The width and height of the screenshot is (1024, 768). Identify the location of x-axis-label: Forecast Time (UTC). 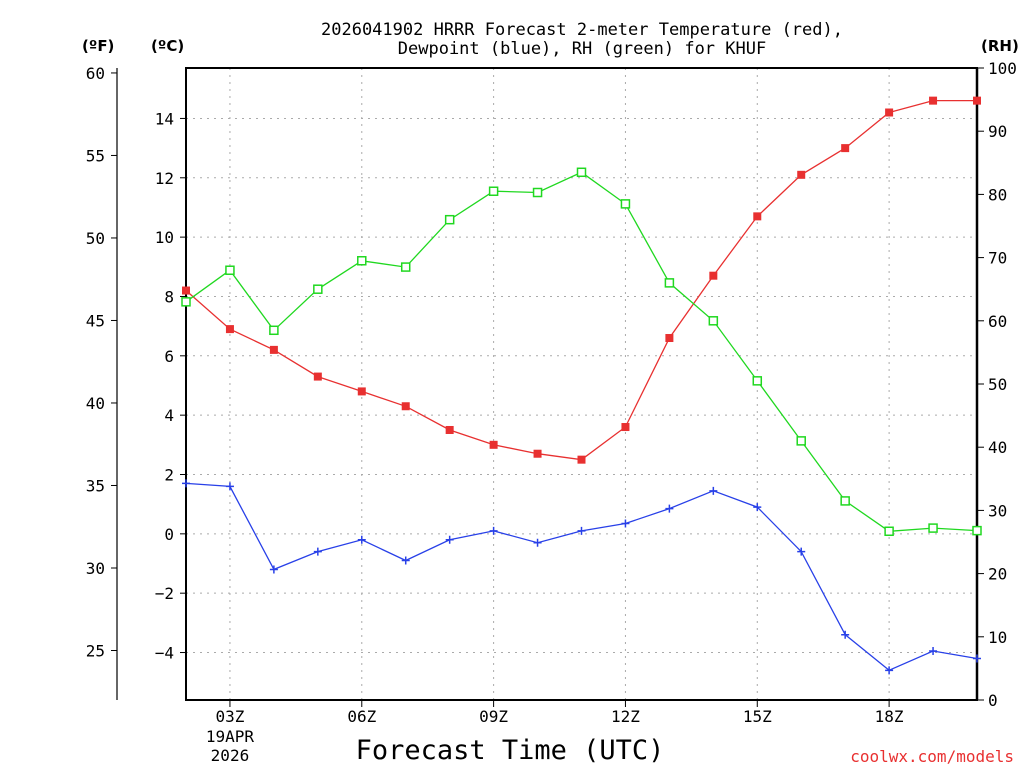
(510, 750).